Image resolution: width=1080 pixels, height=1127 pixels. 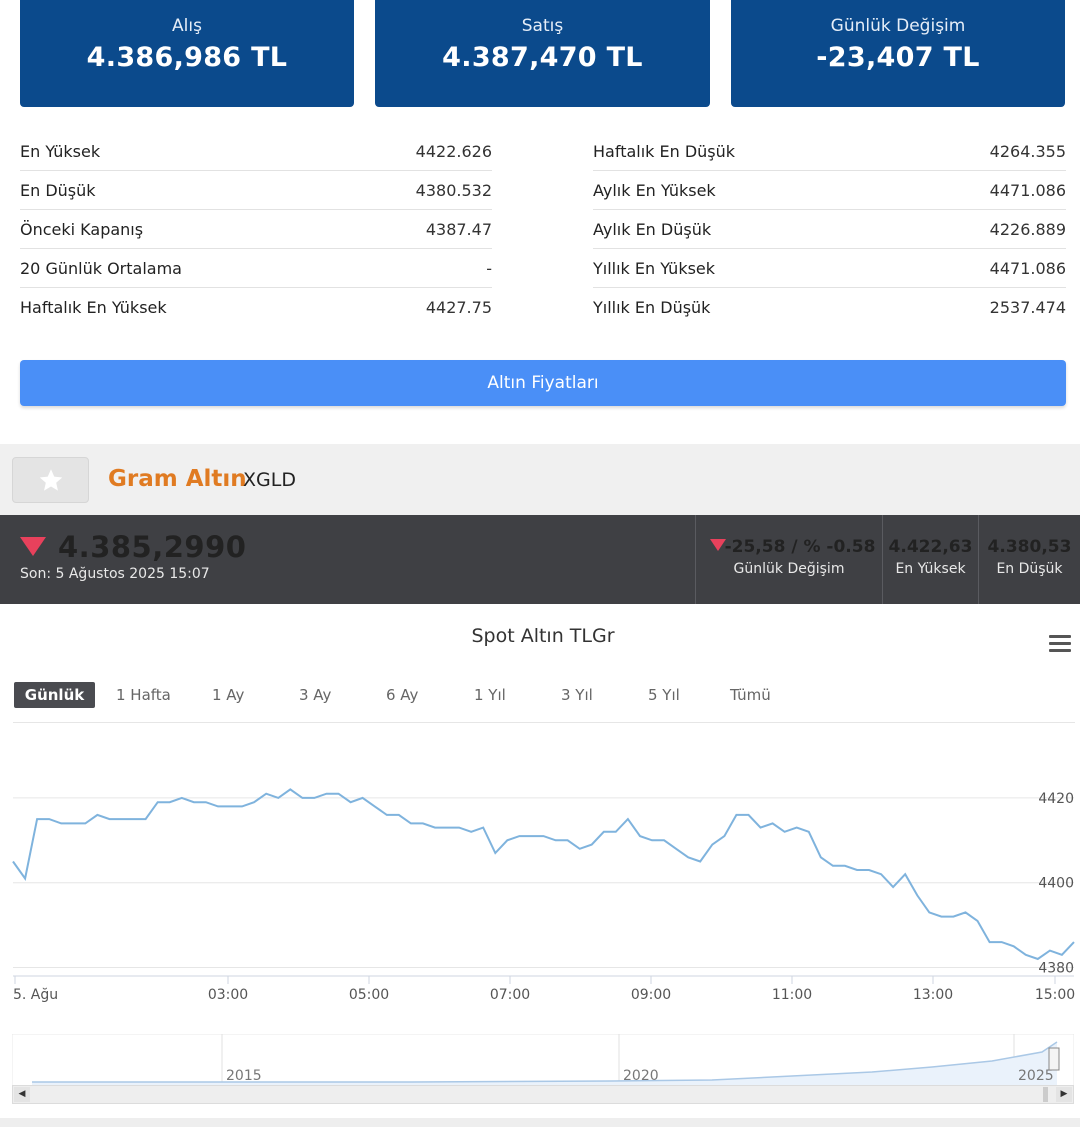 I want to click on stat-label: En Düşük, so click(x=58, y=190).